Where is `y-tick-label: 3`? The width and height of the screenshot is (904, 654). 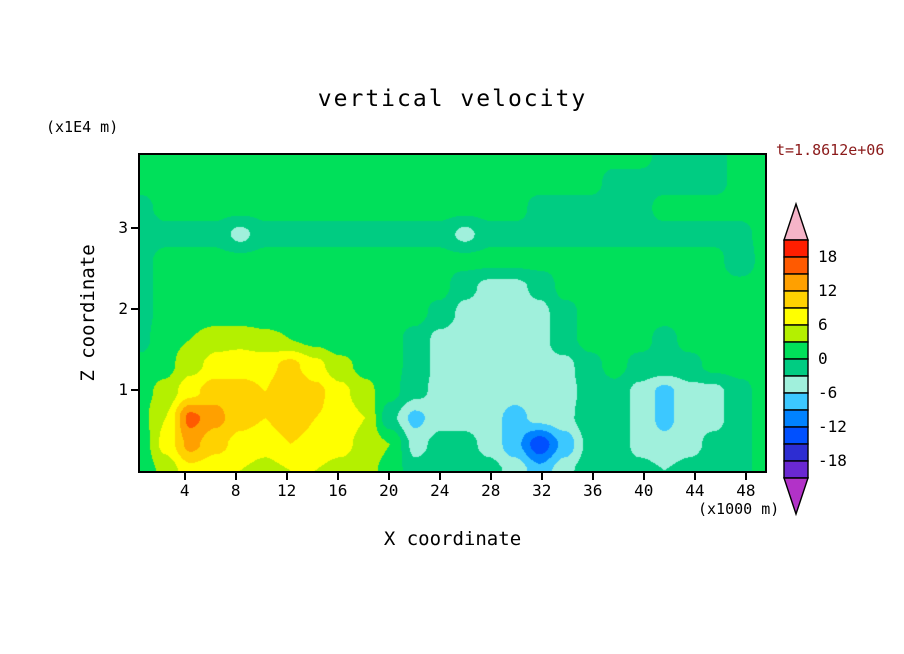 y-tick-label: 3 is located at coordinates (123, 227).